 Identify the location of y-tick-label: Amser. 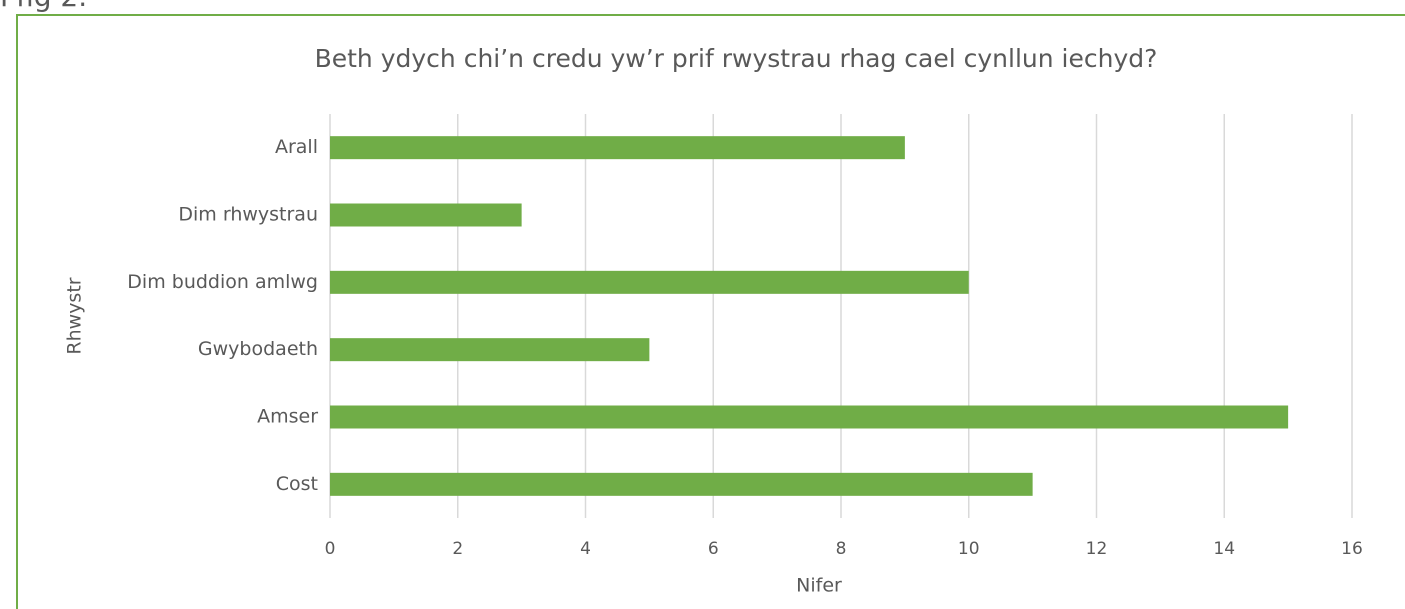
(287, 417).